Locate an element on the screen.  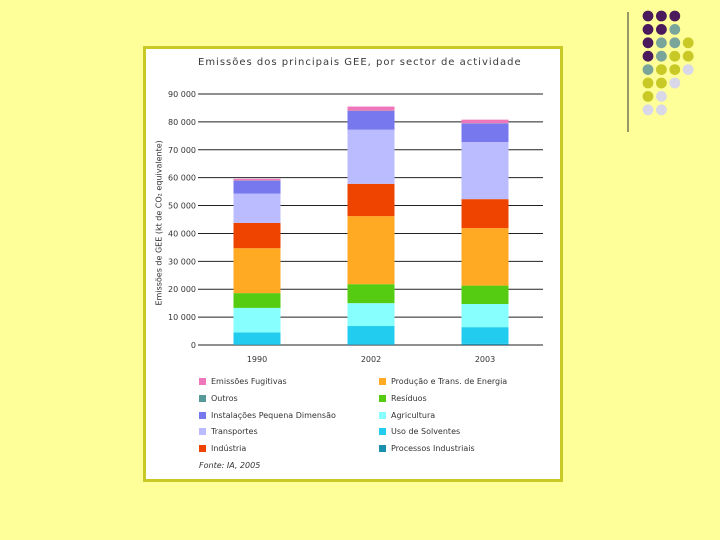
legend-label: Resíduos is located at coordinates (409, 398).